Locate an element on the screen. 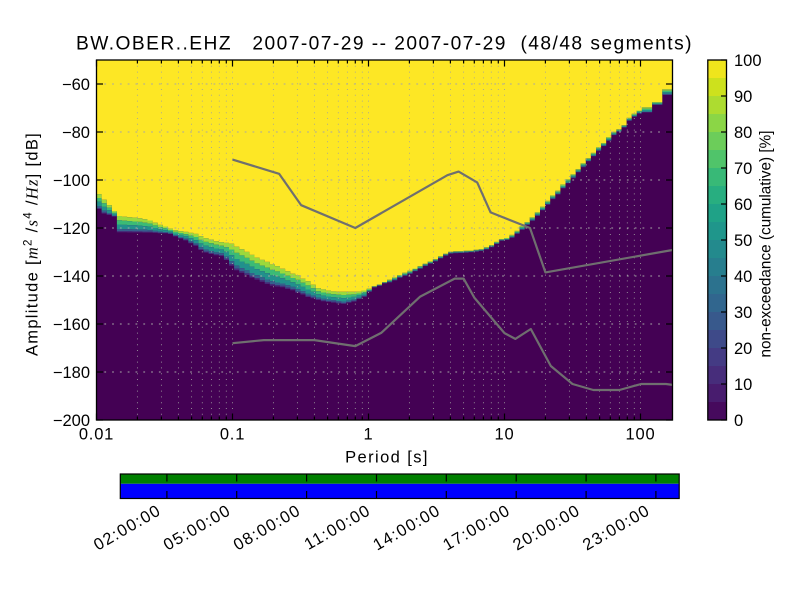 This screenshot has width=800, height=600. svg-text: 90 is located at coordinates (743, 97).